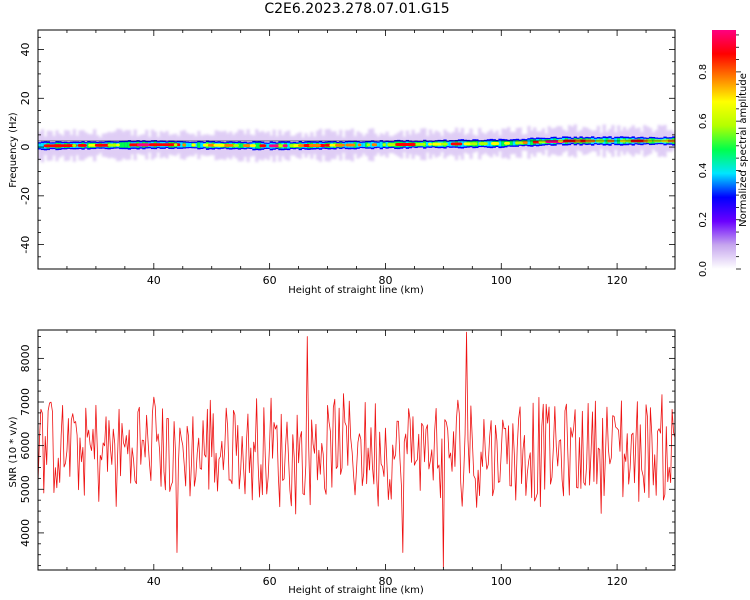 The height and width of the screenshot is (600, 750). I want to click on spectrogram-y-tick-label: -40, so click(25, 245).